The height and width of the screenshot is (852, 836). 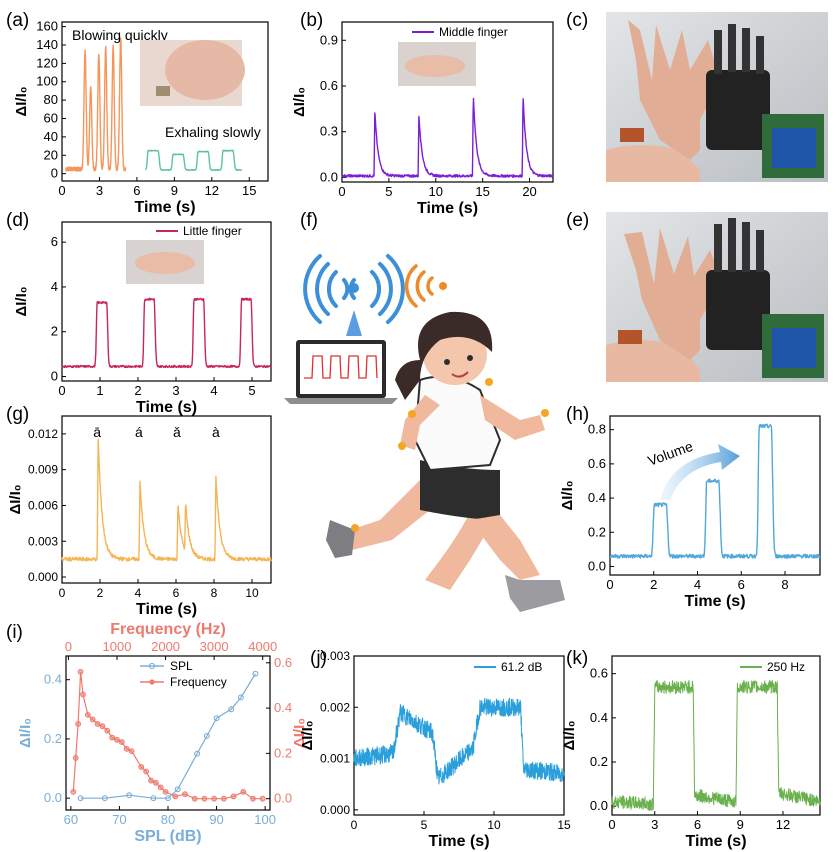 What do you see at coordinates (214, 593) in the screenshot?
I see `x-tick-label: 8` at bounding box center [214, 593].